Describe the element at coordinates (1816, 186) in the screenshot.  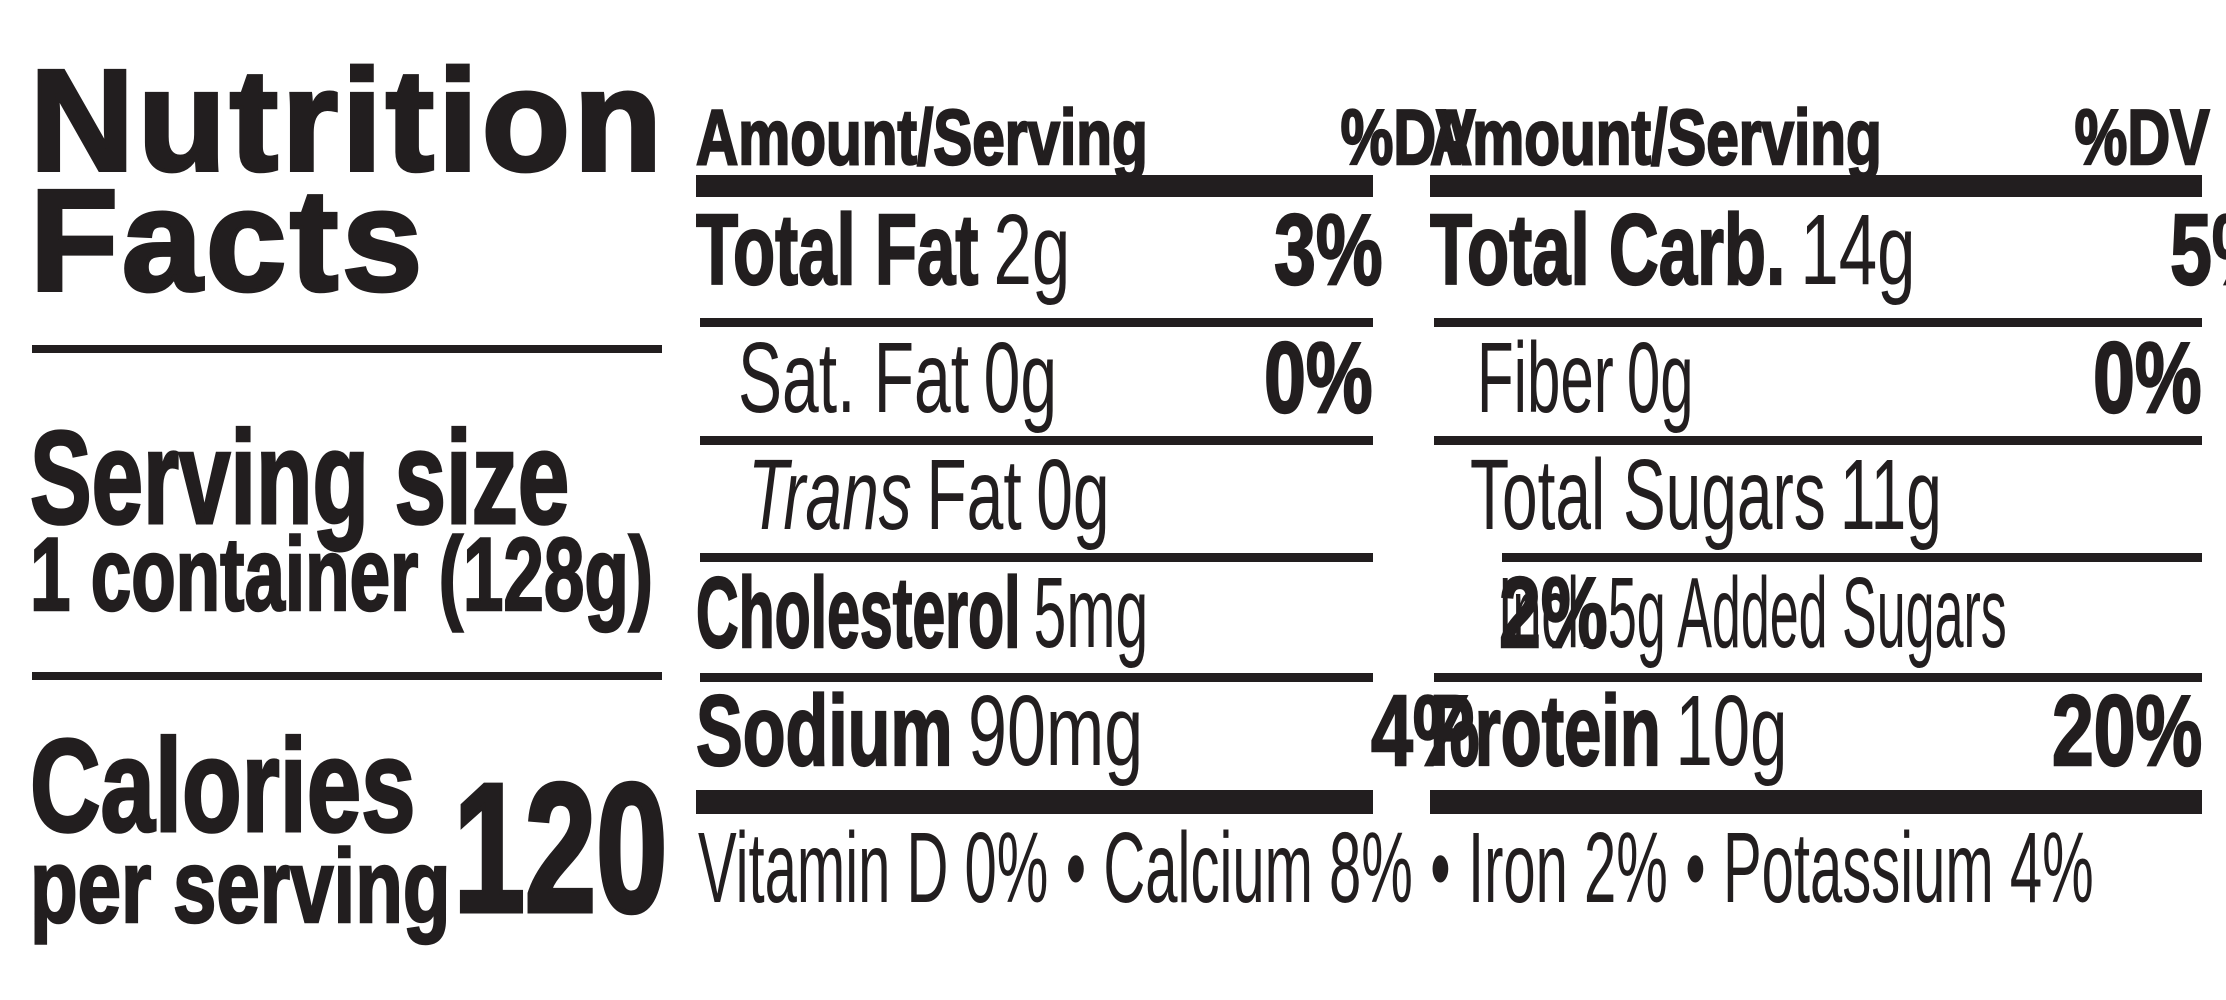
I see `right-header-bar` at that location.